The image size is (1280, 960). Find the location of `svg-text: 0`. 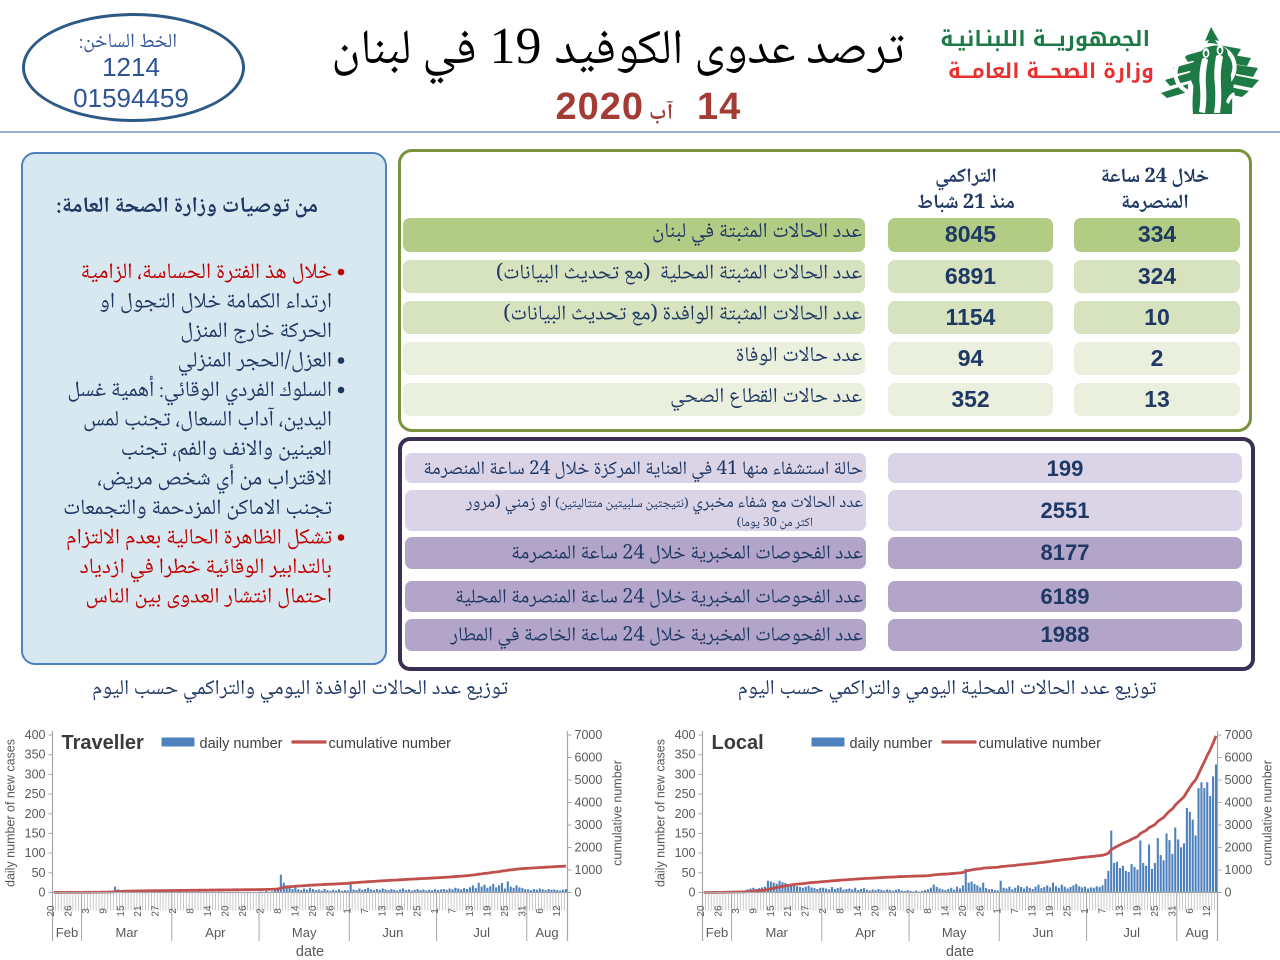

svg-text: 0 is located at coordinates (1228, 893).